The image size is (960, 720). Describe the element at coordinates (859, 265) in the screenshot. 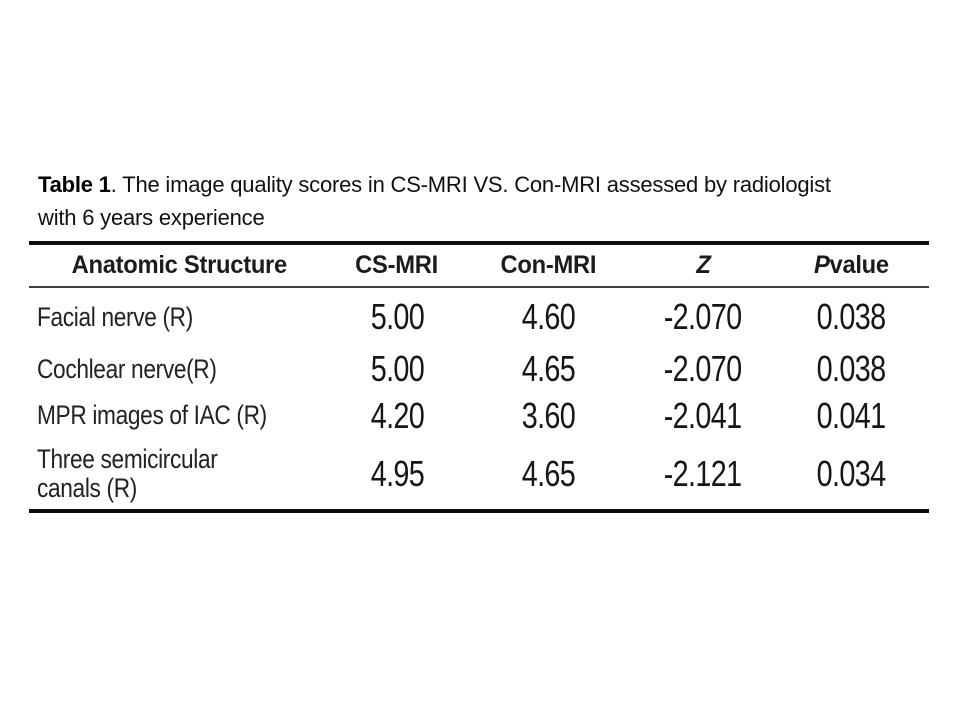

I see `p-rest: value` at that location.